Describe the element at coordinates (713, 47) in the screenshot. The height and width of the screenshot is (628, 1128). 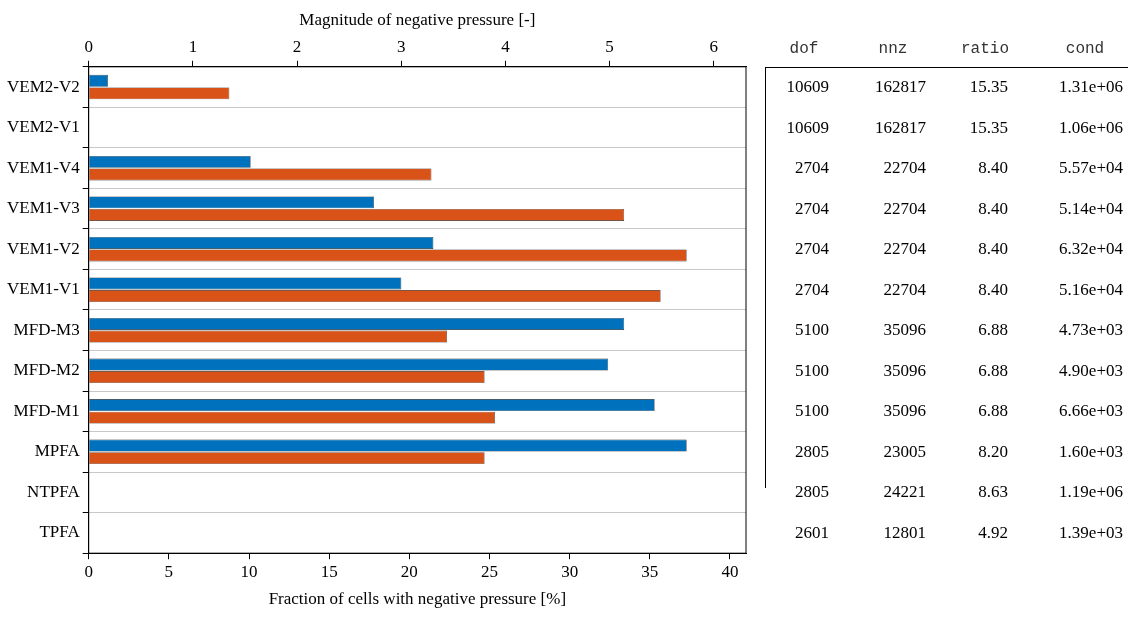
I see `x2-tick-label: 6` at that location.